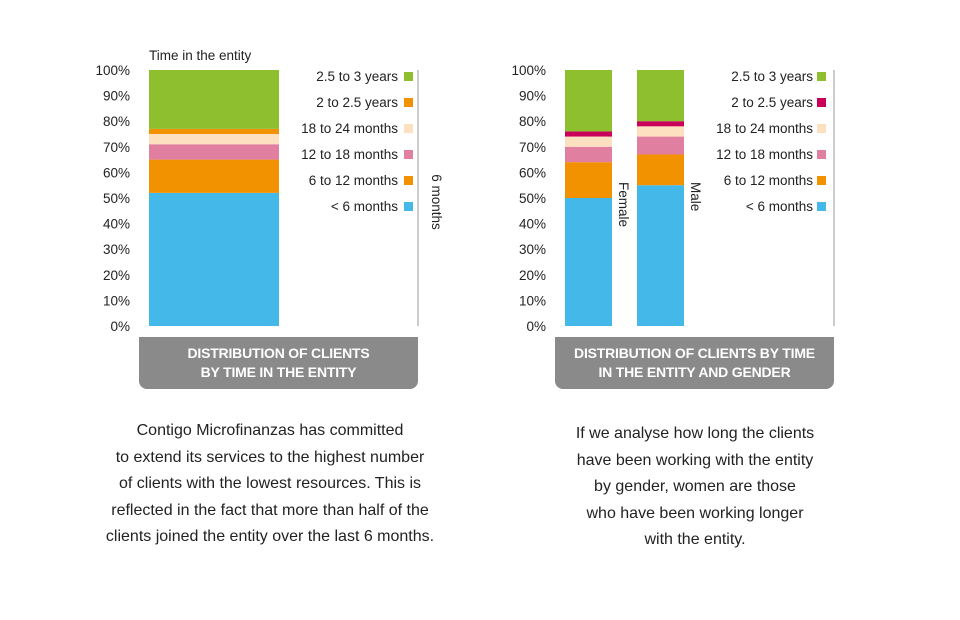  What do you see at coordinates (116, 224) in the screenshot?
I see `chart-1-y-tick: 40%` at bounding box center [116, 224].